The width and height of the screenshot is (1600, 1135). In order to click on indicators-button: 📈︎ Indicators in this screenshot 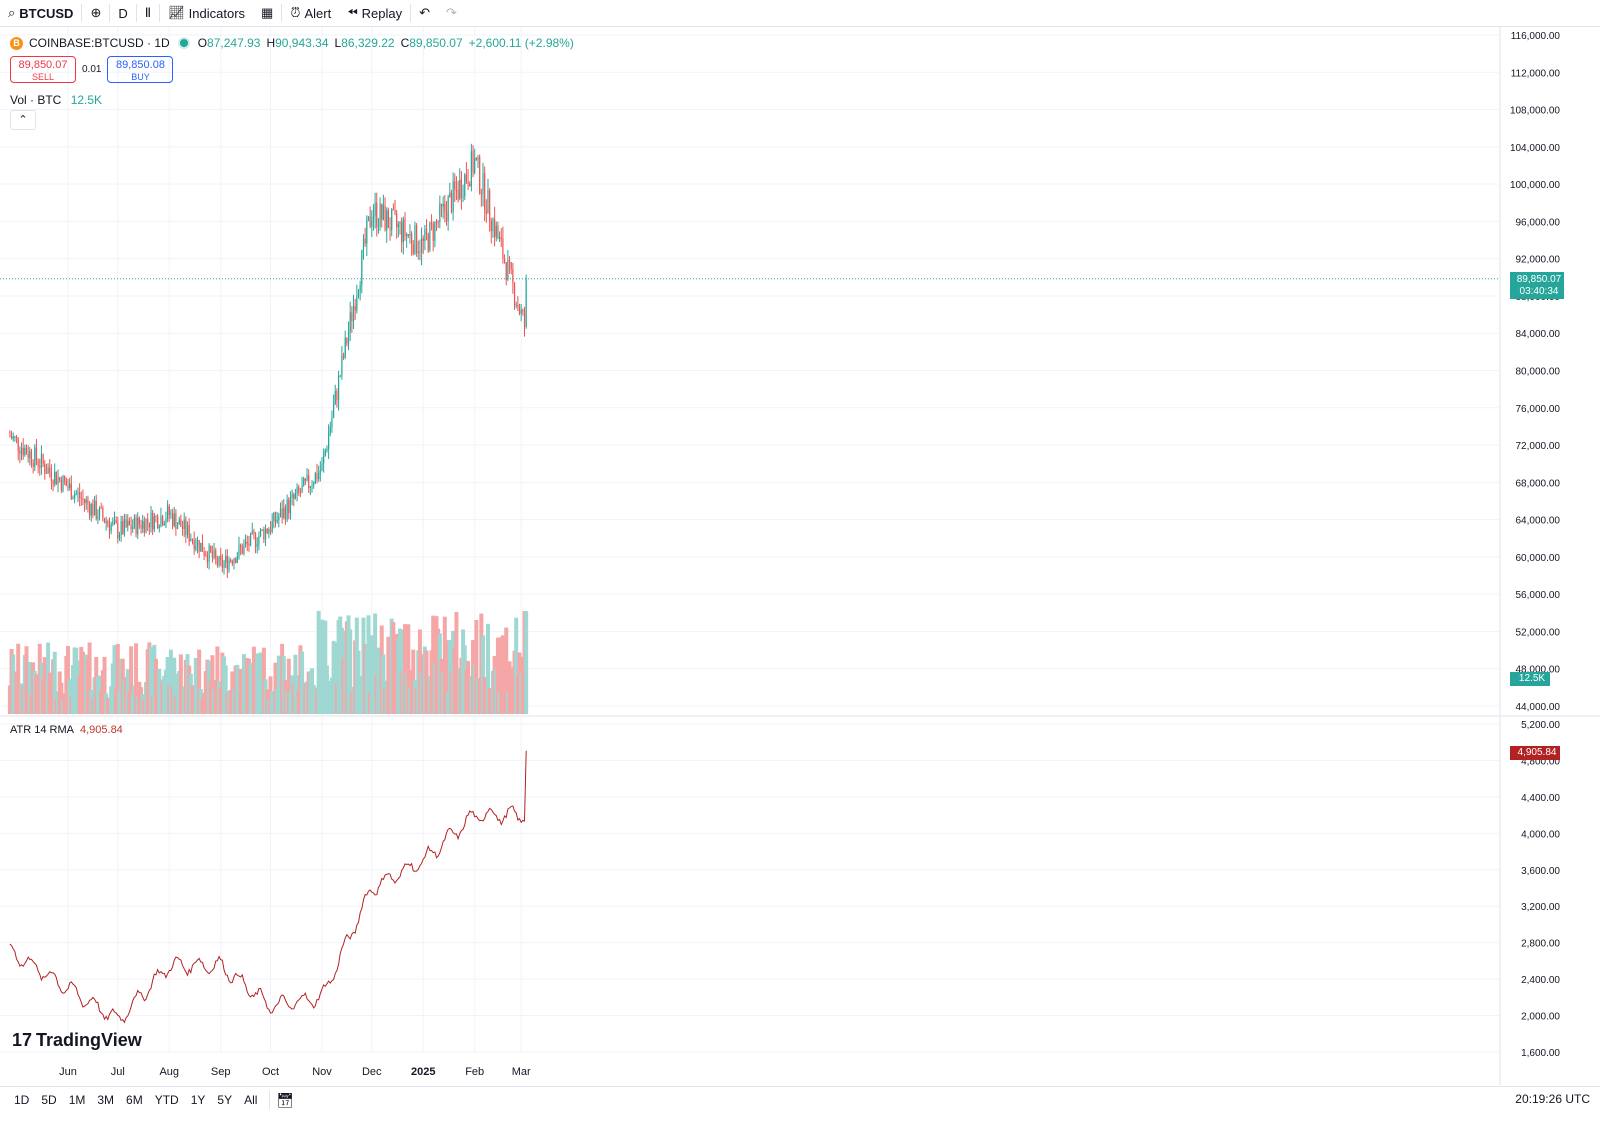, I will do `click(206, 13)`.